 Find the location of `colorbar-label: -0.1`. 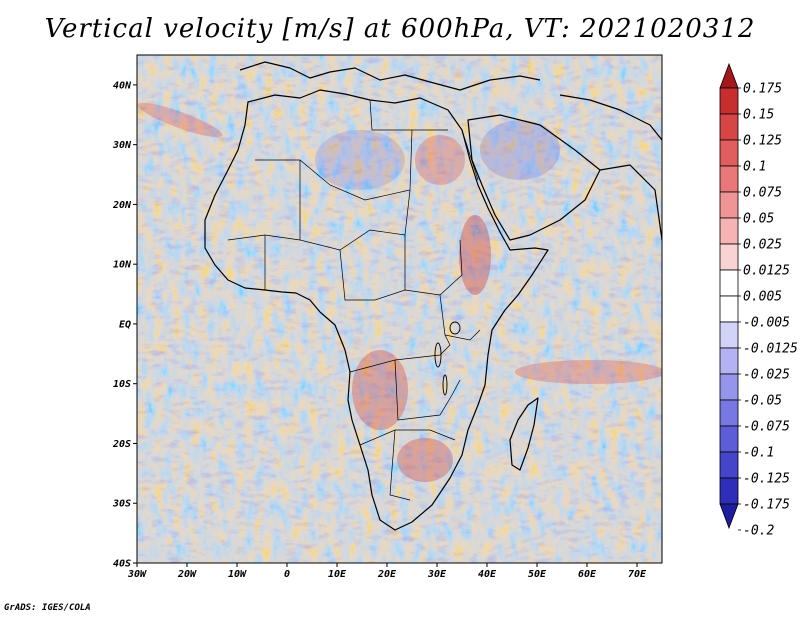

colorbar-label: -0.1 is located at coordinates (758, 453).